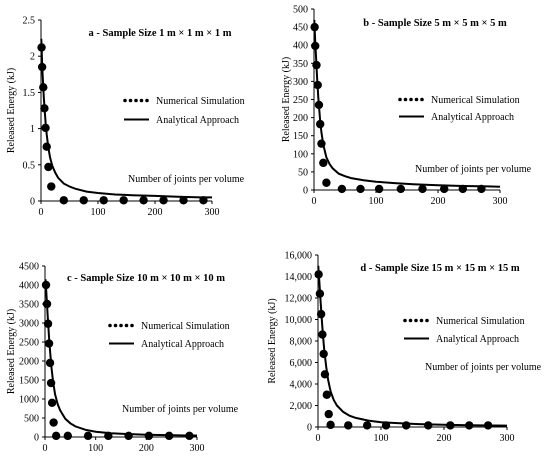 Image resolution: width=550 pixels, height=458 pixels. What do you see at coordinates (301, 406) in the screenshot?
I see `y-tick-label: 2,000` at bounding box center [301, 406].